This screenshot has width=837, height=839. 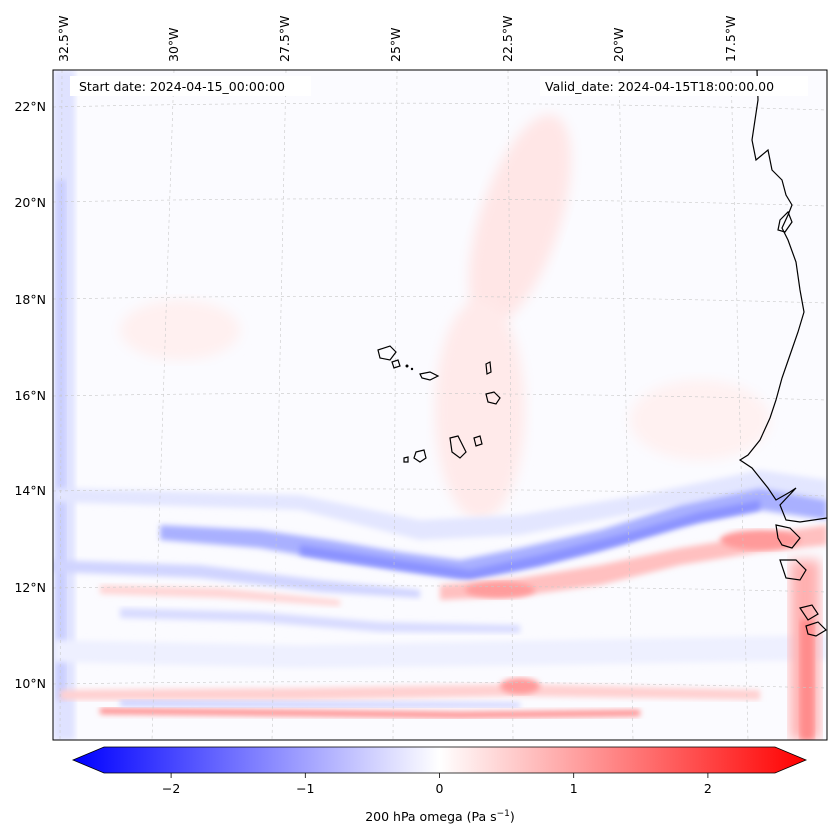 What do you see at coordinates (30, 683) in the screenshot?
I see `lat-label-10n: 10°N` at bounding box center [30, 683].